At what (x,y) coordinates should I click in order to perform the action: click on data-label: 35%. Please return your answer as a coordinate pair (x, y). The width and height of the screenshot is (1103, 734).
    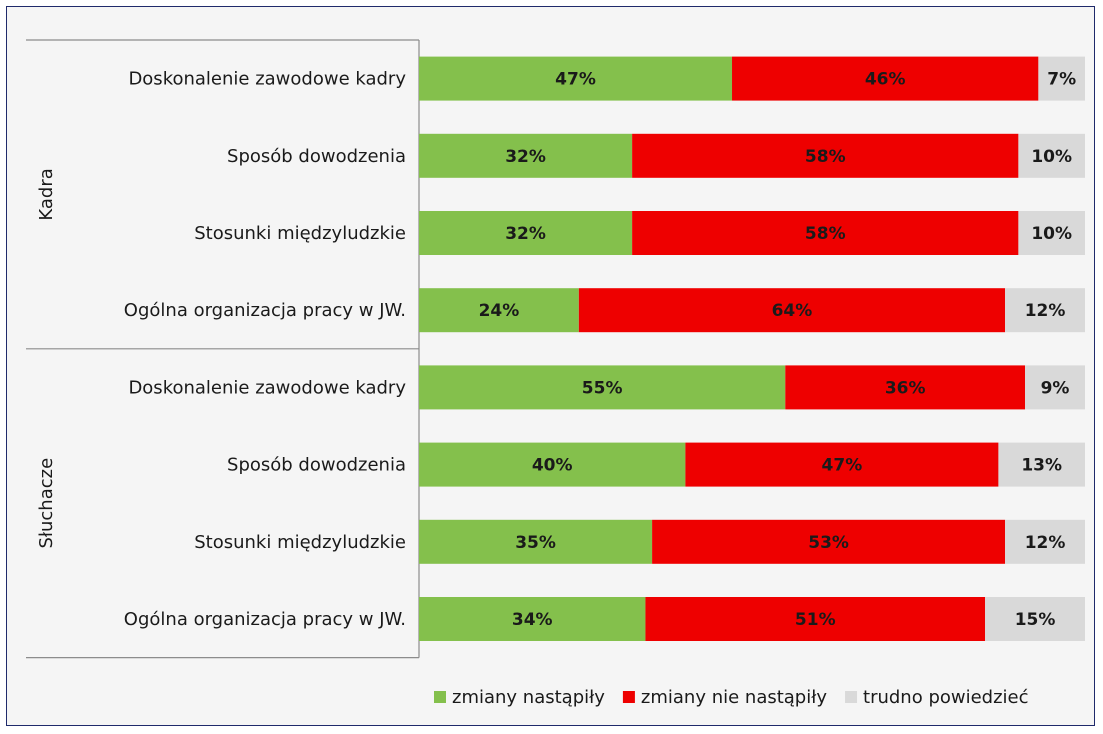
    Looking at the image, I should click on (535, 543).